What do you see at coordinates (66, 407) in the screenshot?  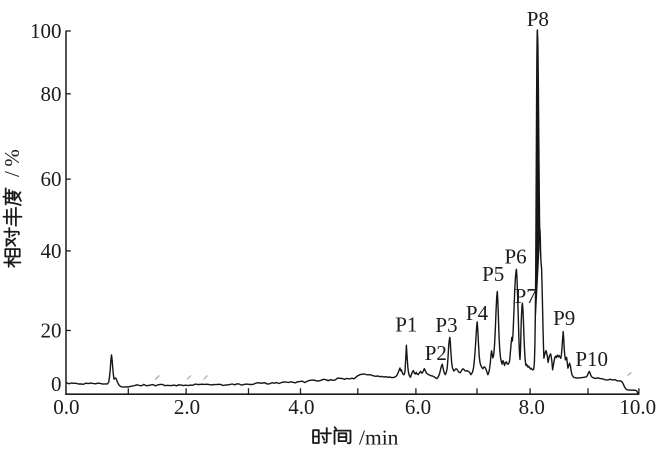 I see `svg-text: 0.0` at bounding box center [66, 407].